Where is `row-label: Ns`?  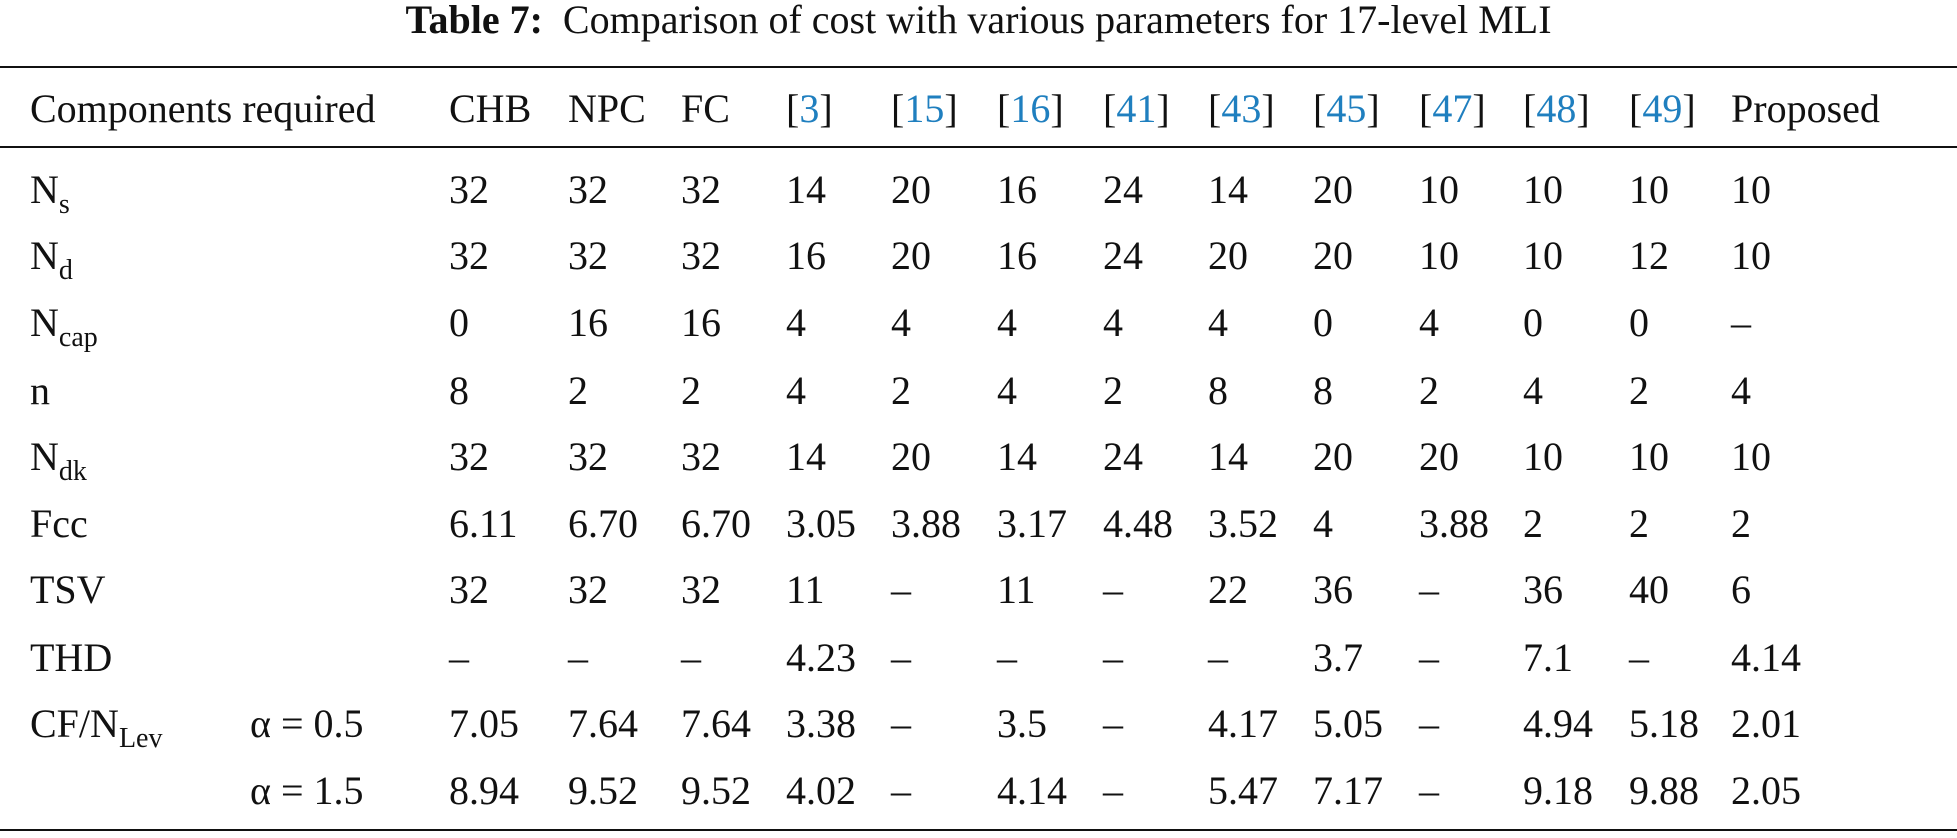 row-label: Ns is located at coordinates (50, 193).